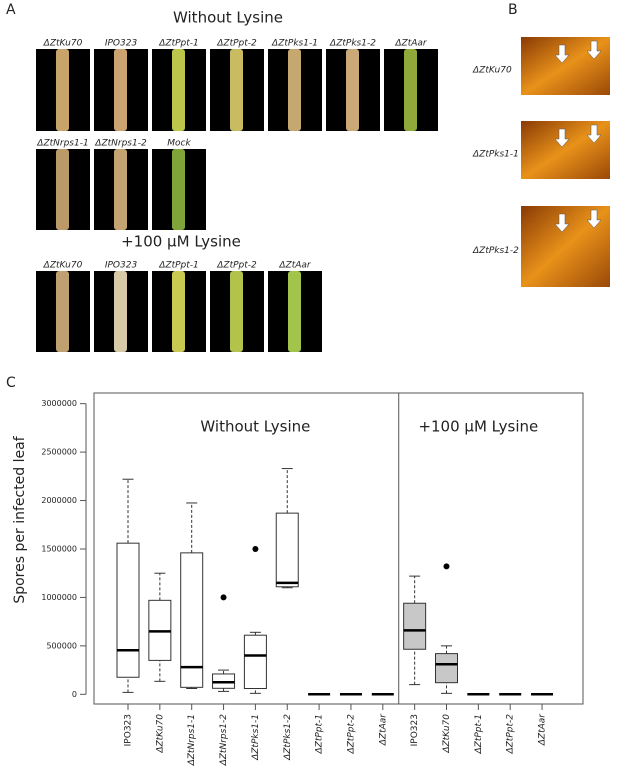  What do you see at coordinates (256, 737) in the screenshot?
I see `x-tick-label: ΔZtPks1-1` at bounding box center [256, 737].